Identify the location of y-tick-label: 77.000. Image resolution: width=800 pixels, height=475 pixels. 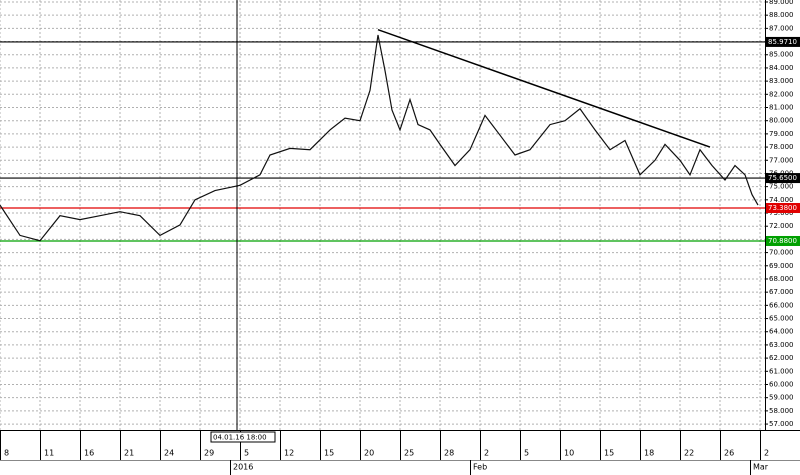
(781, 160).